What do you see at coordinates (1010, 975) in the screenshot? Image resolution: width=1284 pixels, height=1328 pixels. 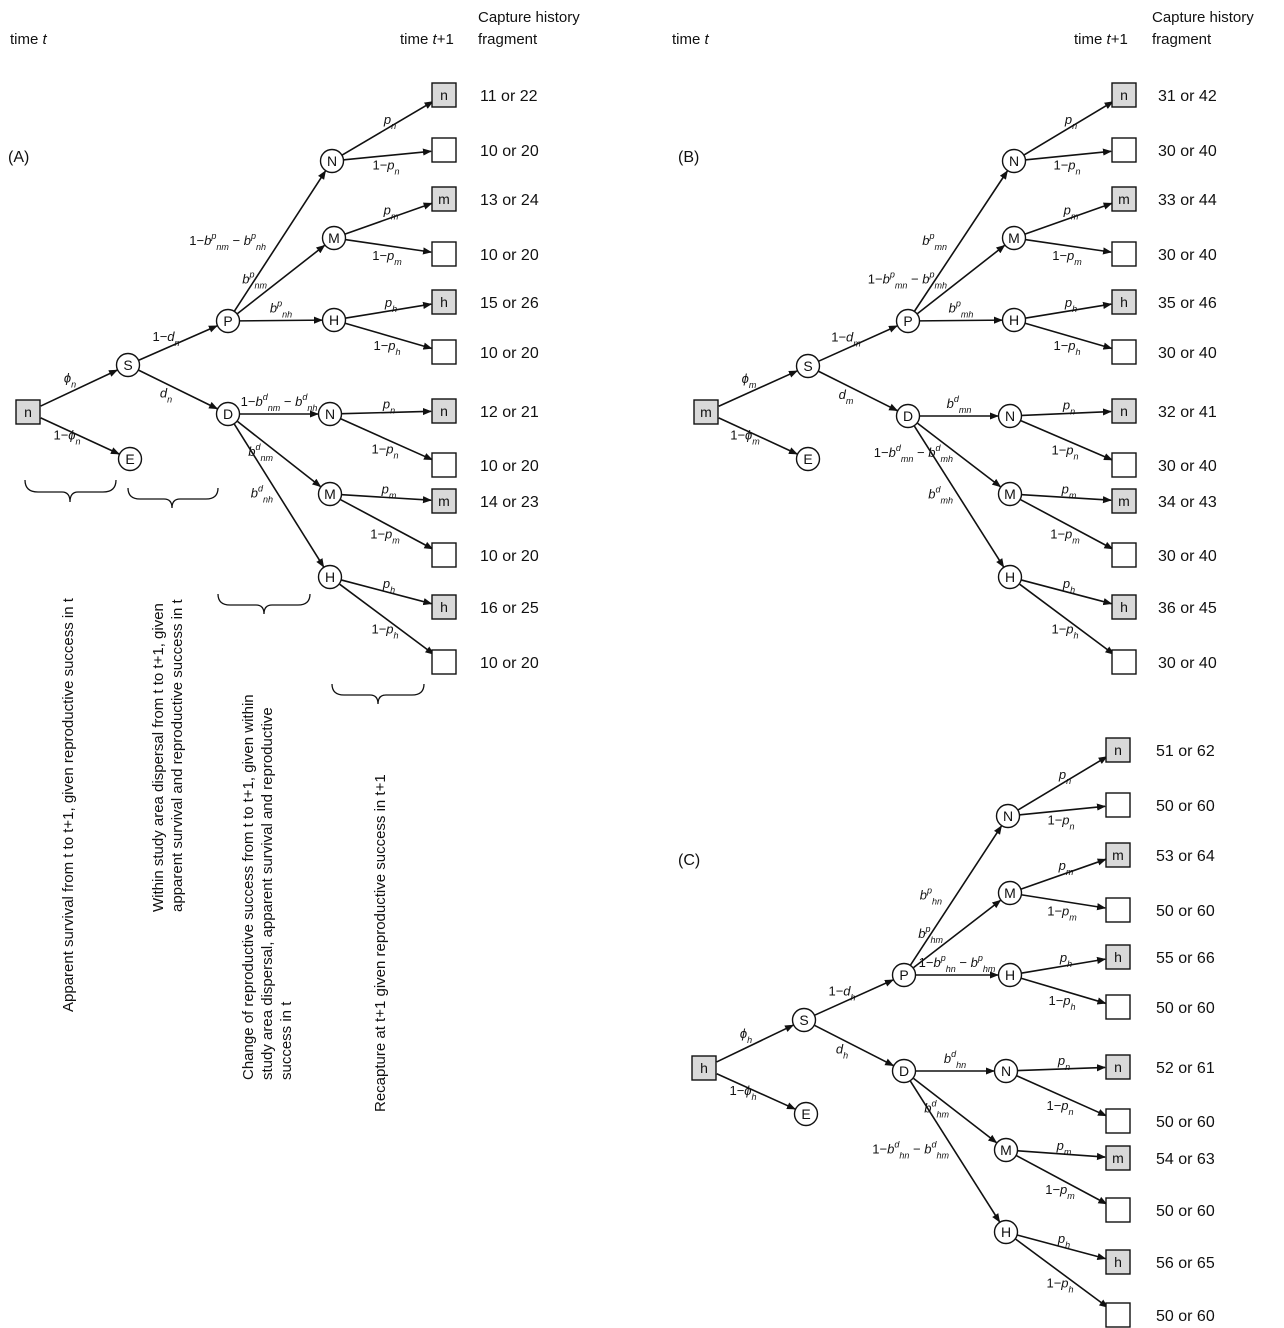 I see `reproduction-node-high: H` at bounding box center [1010, 975].